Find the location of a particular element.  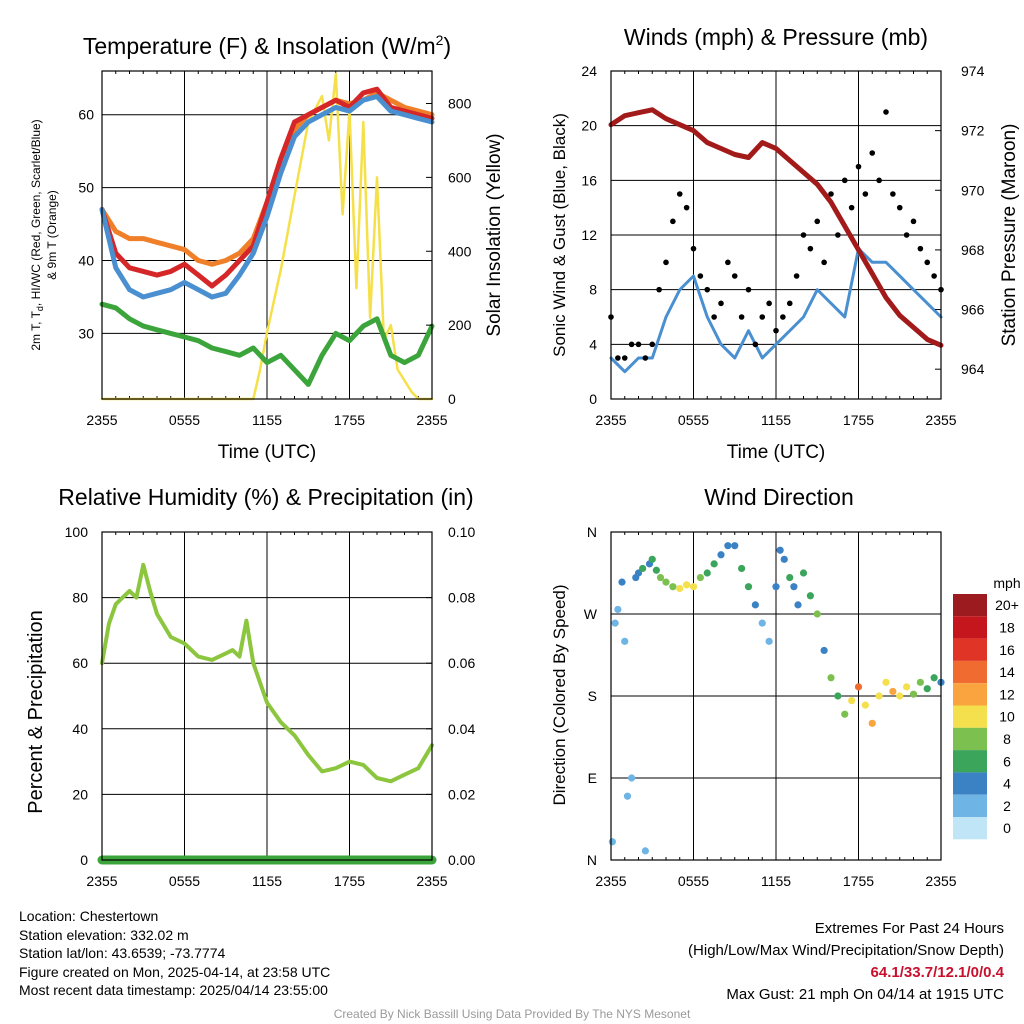

y-tick-label: E is located at coordinates (592, 778).